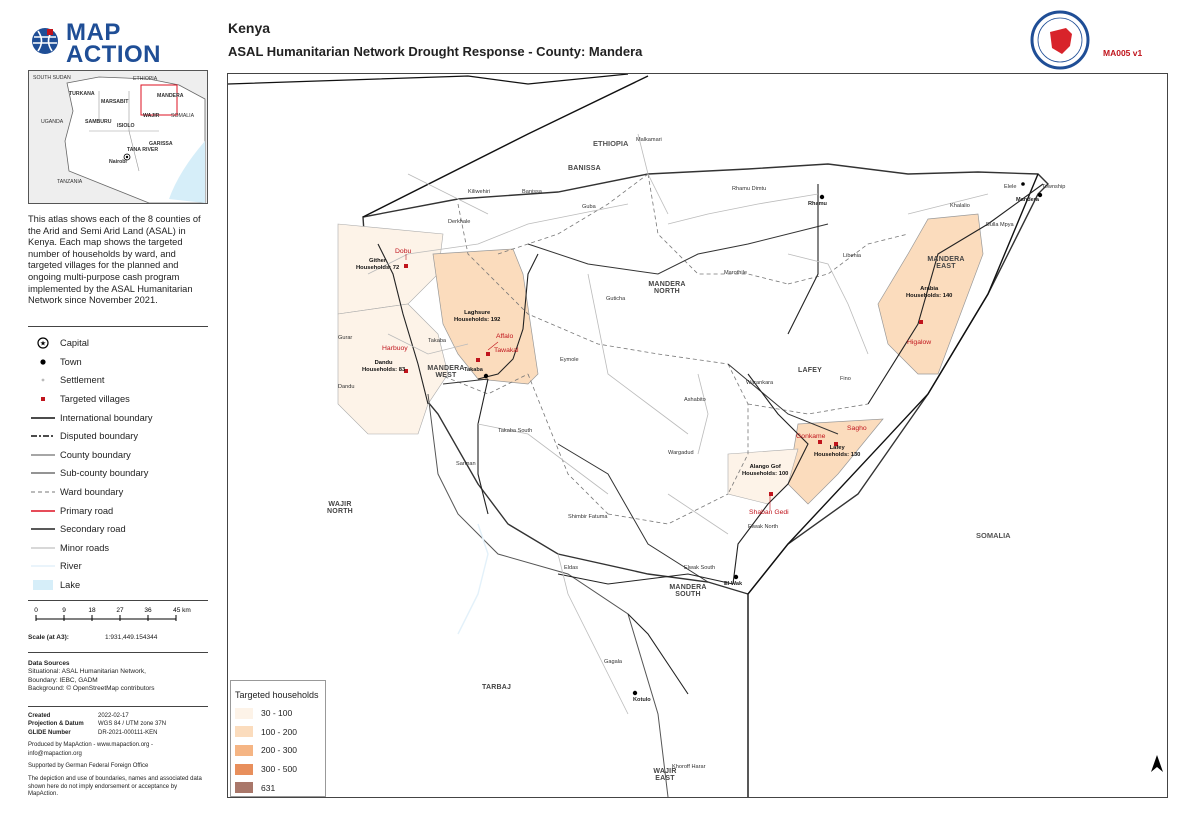 This screenshot has width=1188, height=826. What do you see at coordinates (340, 508) in the screenshot?
I see `region-label: WAJIR NORTH` at bounding box center [340, 508].